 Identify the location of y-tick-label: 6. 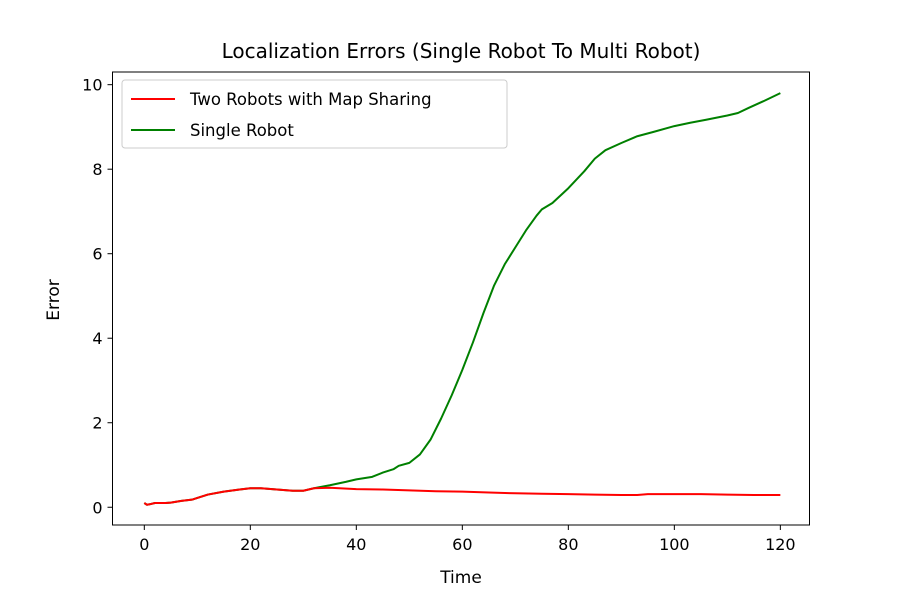
(97, 254).